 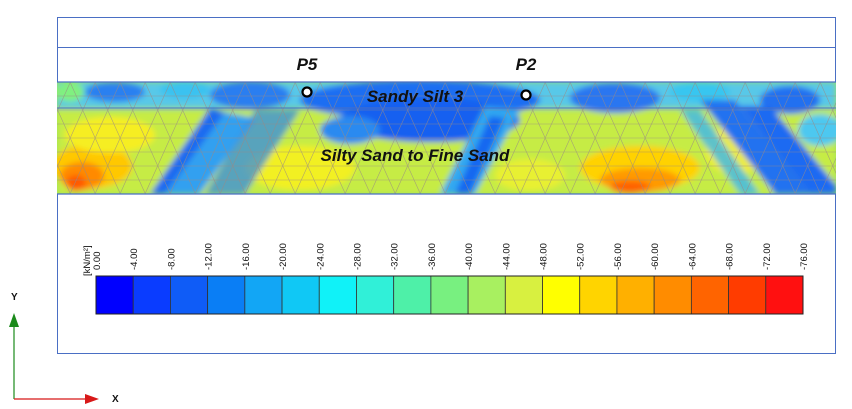 I want to click on legend-tick-label: -48.00, so click(x=544, y=256).